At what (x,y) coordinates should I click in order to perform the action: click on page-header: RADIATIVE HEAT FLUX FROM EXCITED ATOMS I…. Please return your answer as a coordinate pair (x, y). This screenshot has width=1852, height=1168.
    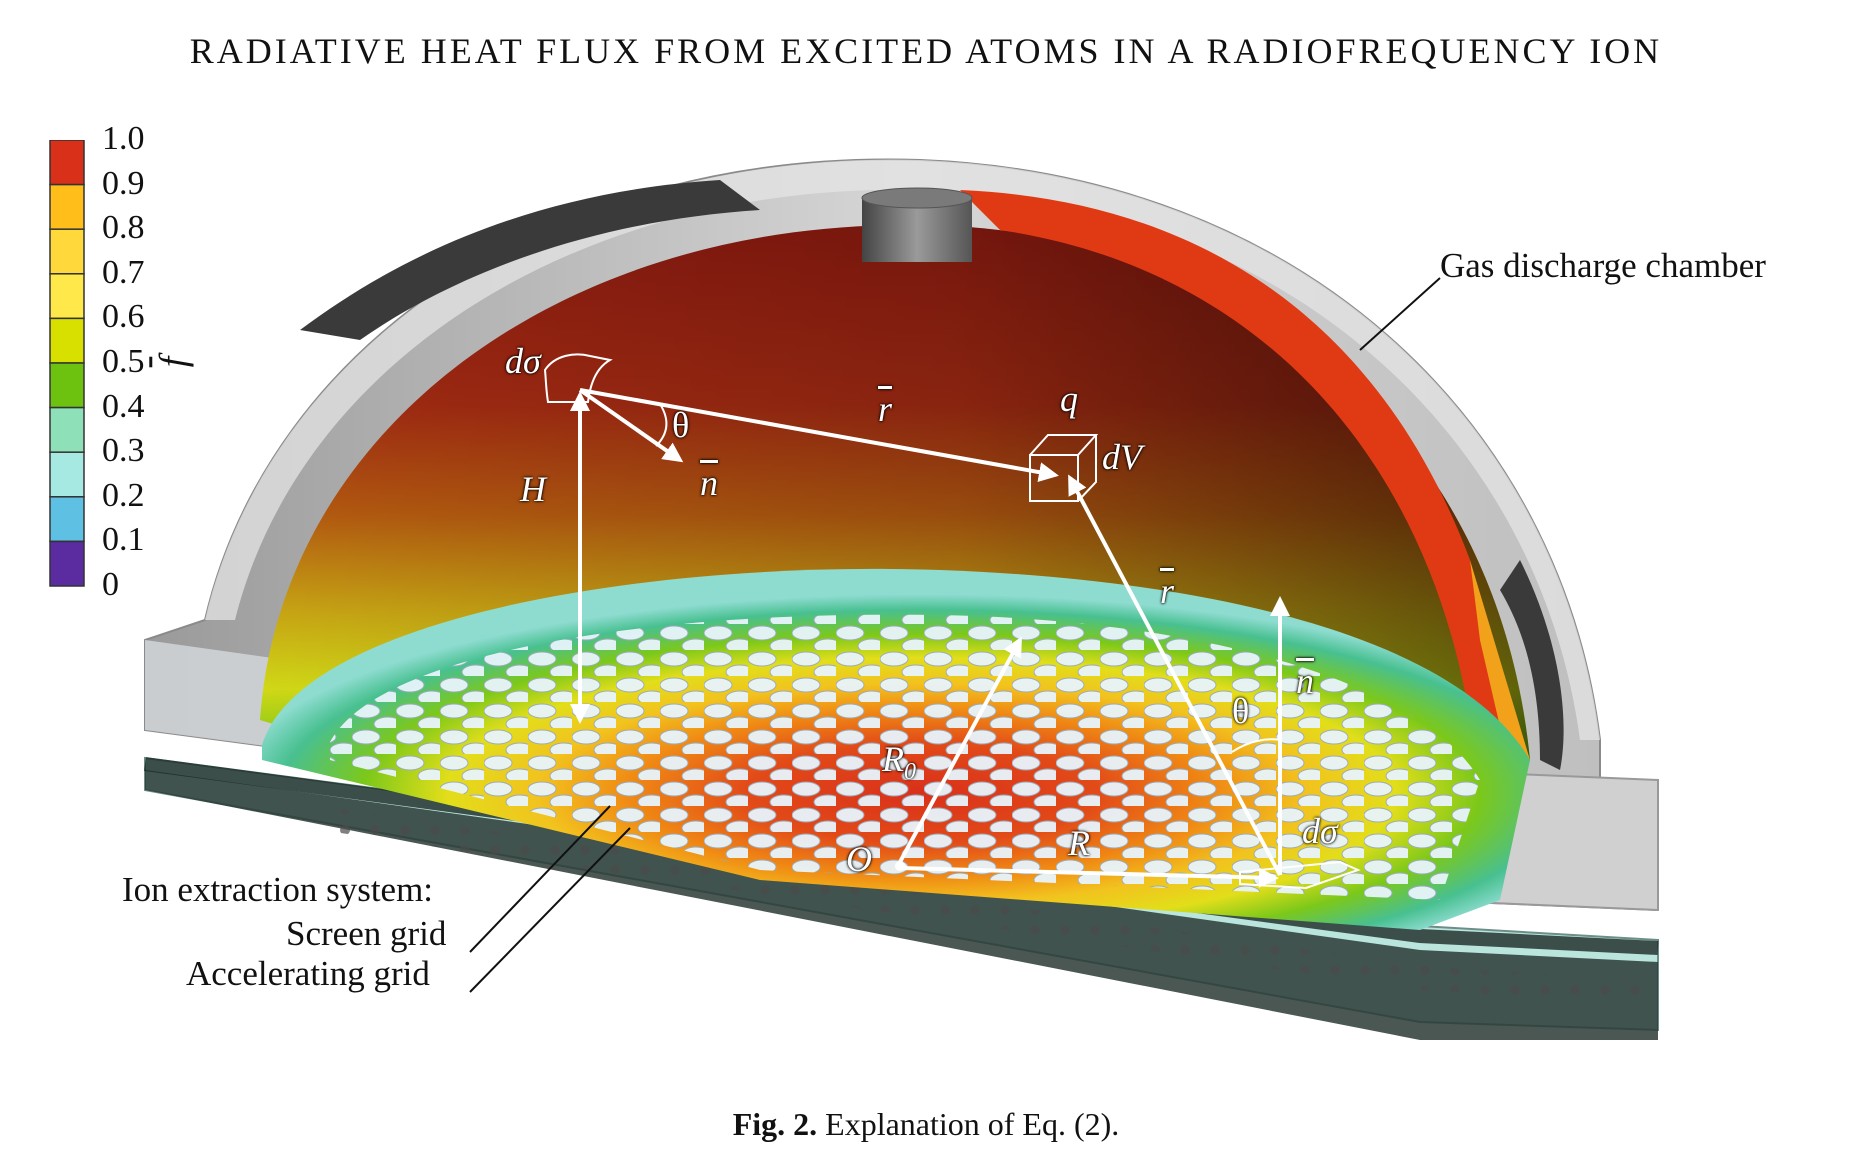
    Looking at the image, I should click on (926, 51).